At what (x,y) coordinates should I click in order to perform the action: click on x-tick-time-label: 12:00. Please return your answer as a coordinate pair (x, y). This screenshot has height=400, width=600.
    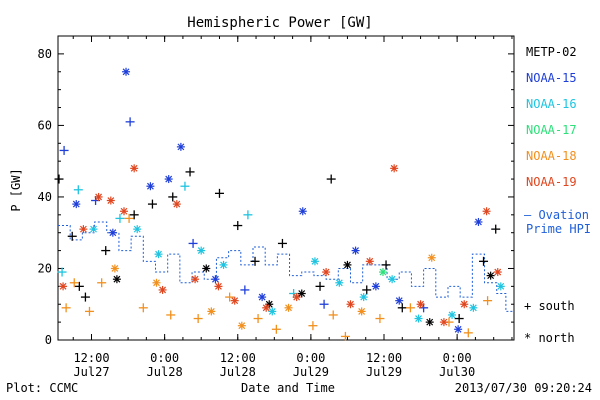
    Looking at the image, I should click on (238, 358).